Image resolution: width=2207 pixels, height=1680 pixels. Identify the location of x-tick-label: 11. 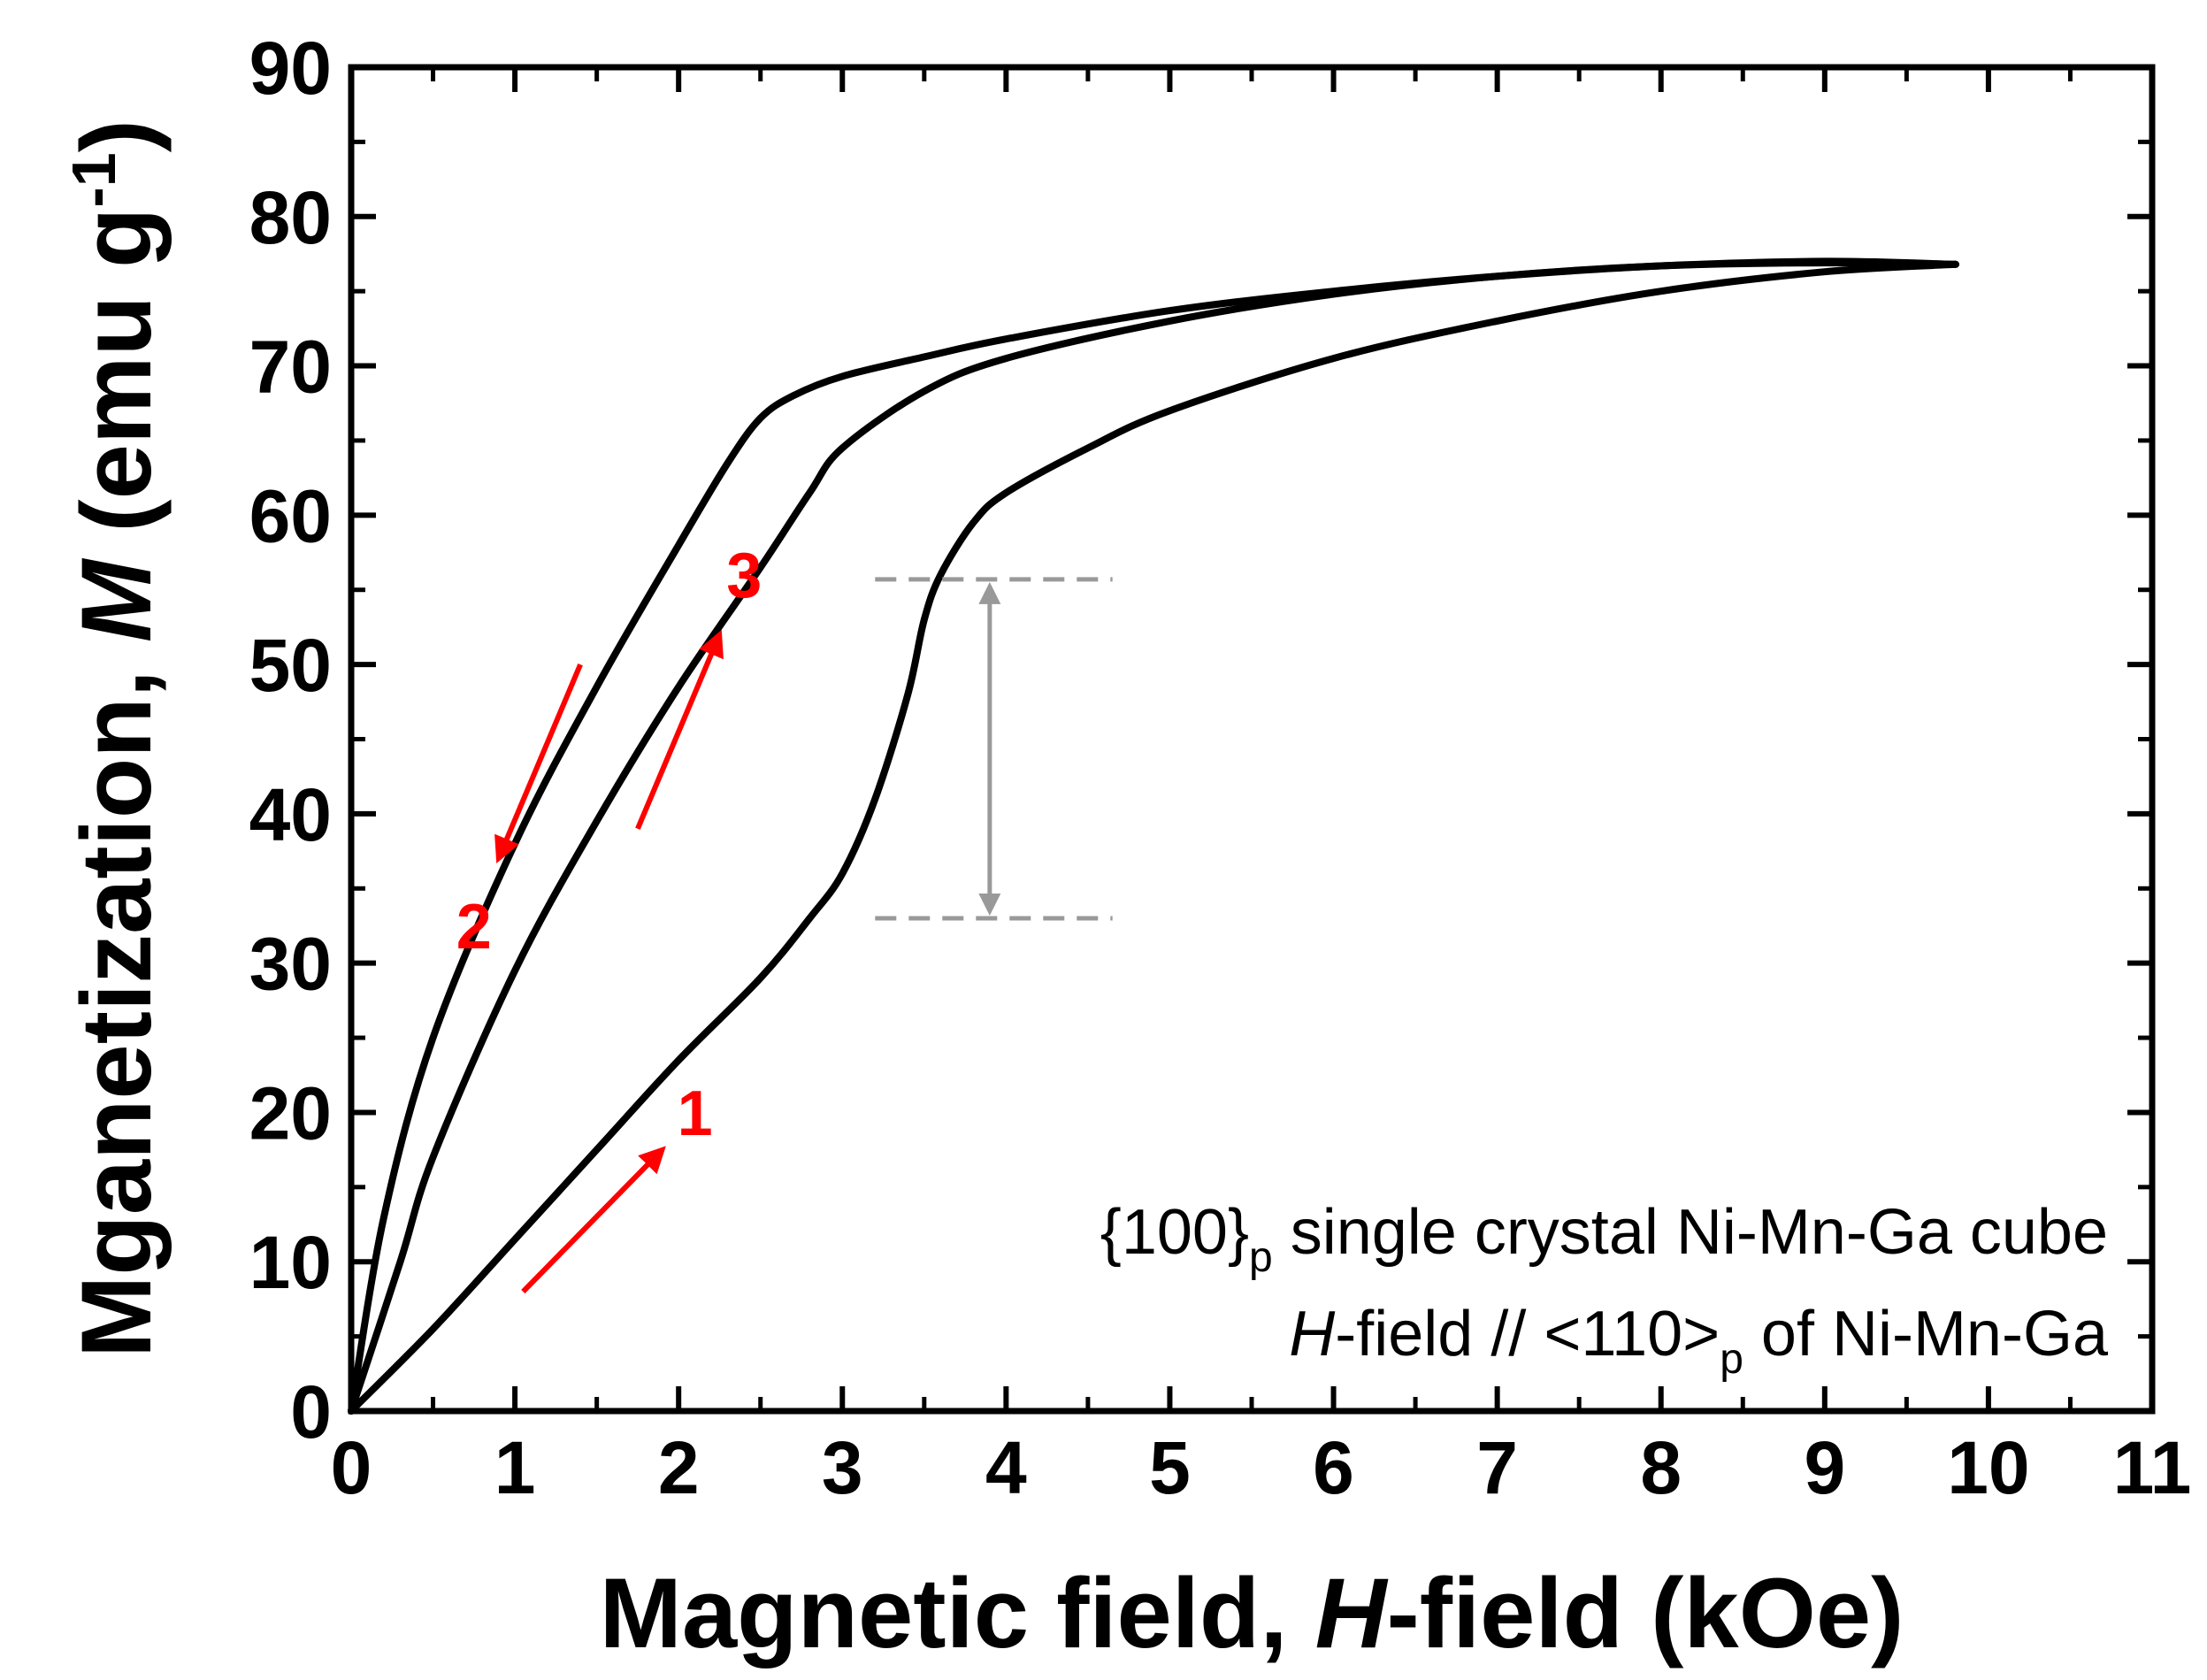
(2152, 1467).